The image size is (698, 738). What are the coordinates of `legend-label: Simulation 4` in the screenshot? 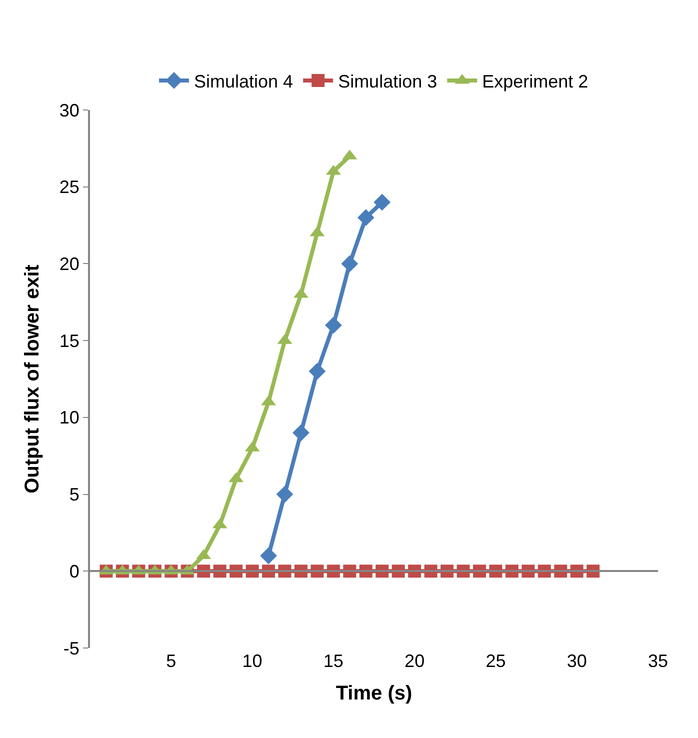 It's located at (244, 81).